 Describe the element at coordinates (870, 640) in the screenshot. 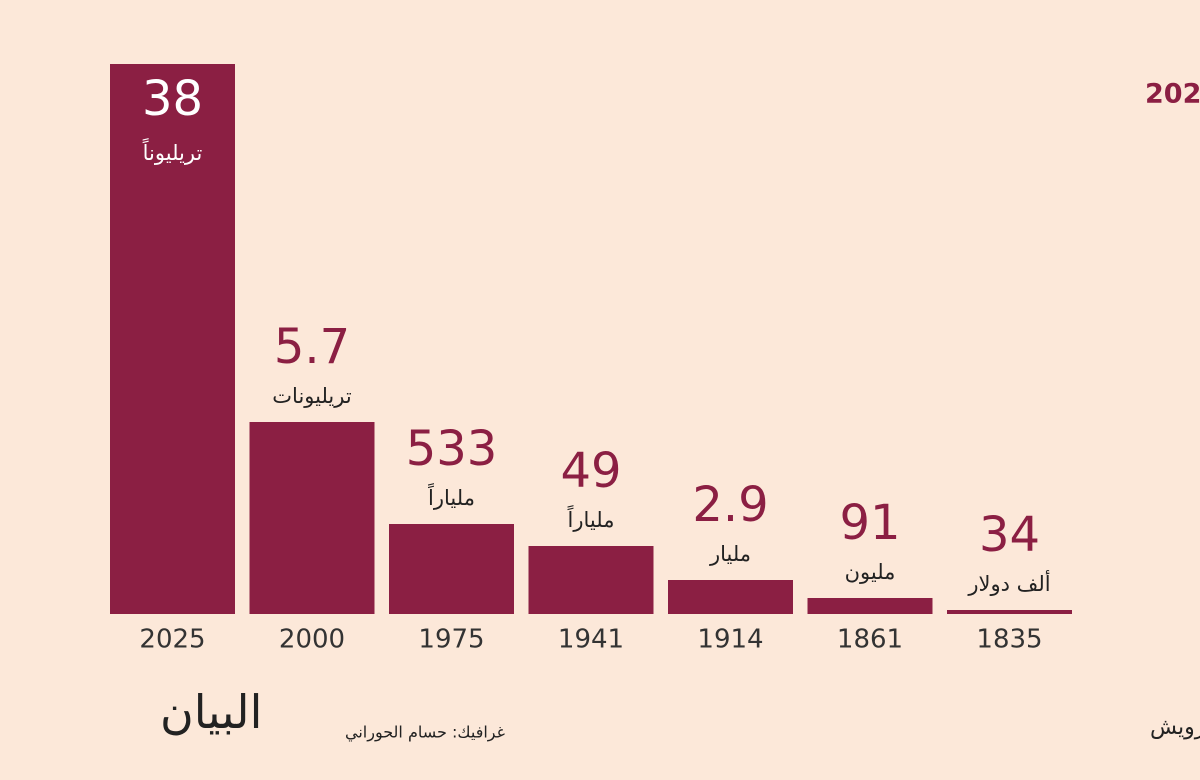

I see `x-tick-label: 1861` at that location.